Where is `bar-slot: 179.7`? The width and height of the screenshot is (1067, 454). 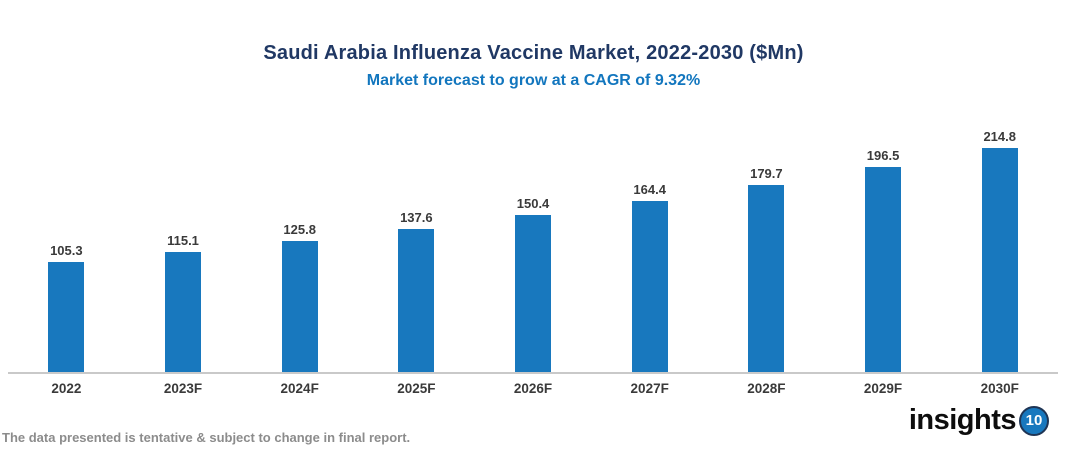 bar-slot: 179.7 is located at coordinates (766, 250).